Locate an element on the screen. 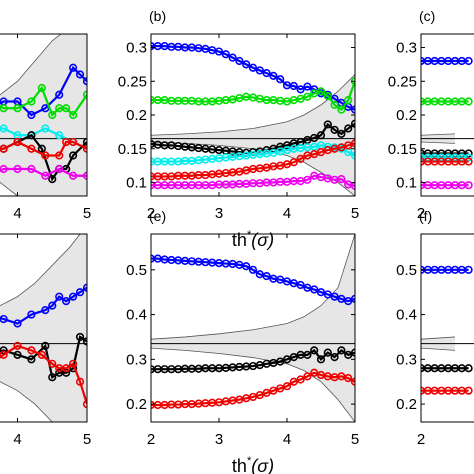  axes-frame is located at coordinates (447, 328).